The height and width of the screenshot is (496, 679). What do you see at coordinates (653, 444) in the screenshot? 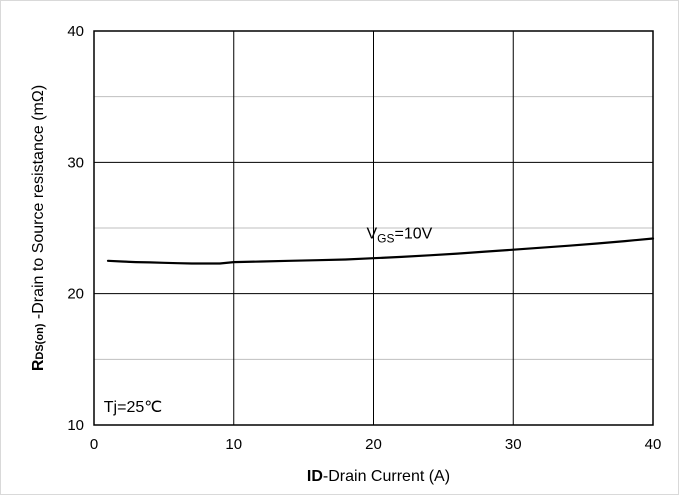
I see `x-tick-label-40: 40` at bounding box center [653, 444].